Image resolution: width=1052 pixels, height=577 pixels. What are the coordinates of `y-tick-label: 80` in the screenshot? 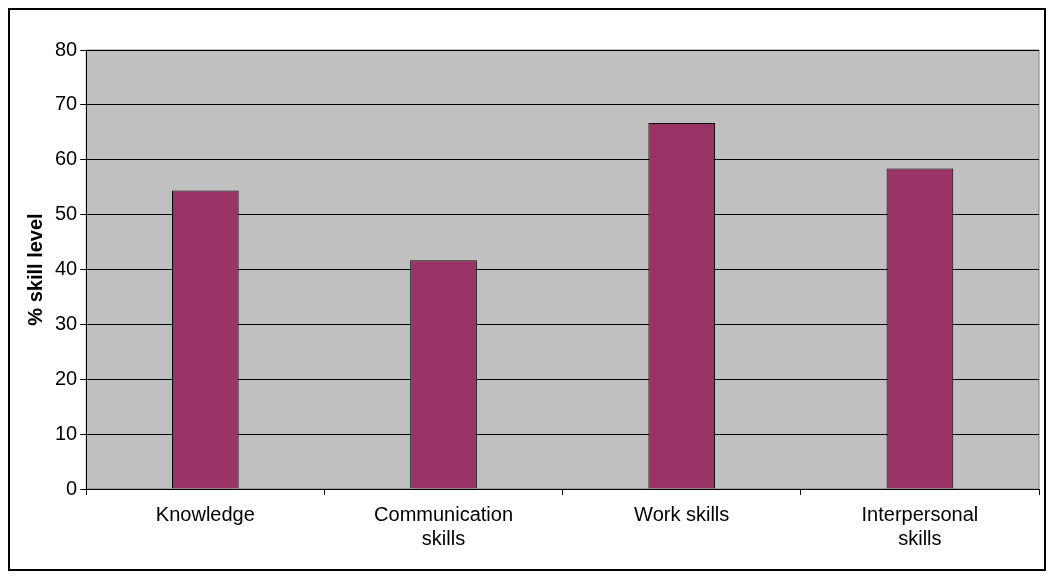 It's located at (66, 48).